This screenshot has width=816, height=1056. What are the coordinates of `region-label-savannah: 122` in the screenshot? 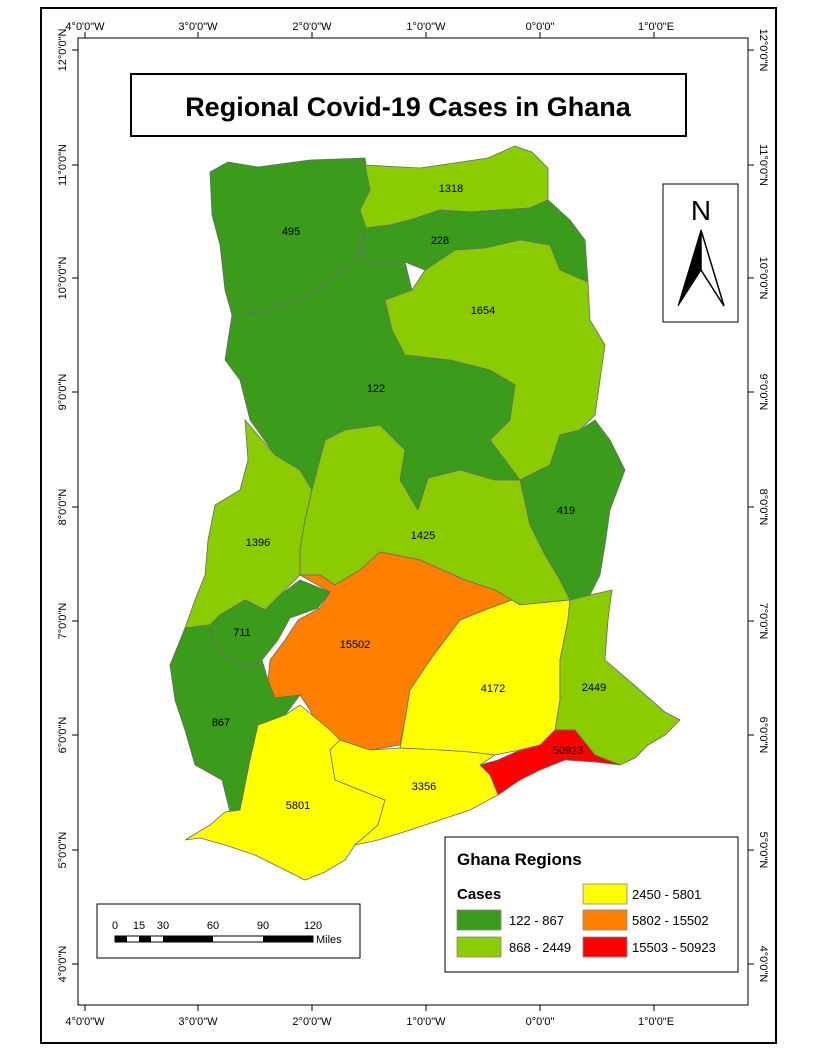 It's located at (376, 389).